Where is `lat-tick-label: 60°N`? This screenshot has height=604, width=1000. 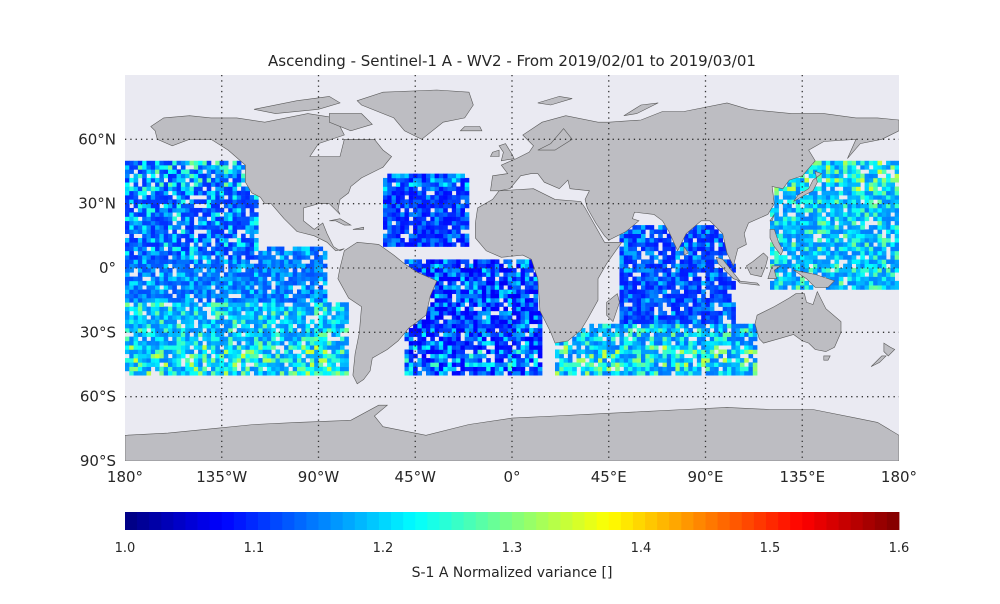 lat-tick-label: 60°N is located at coordinates (97, 139).